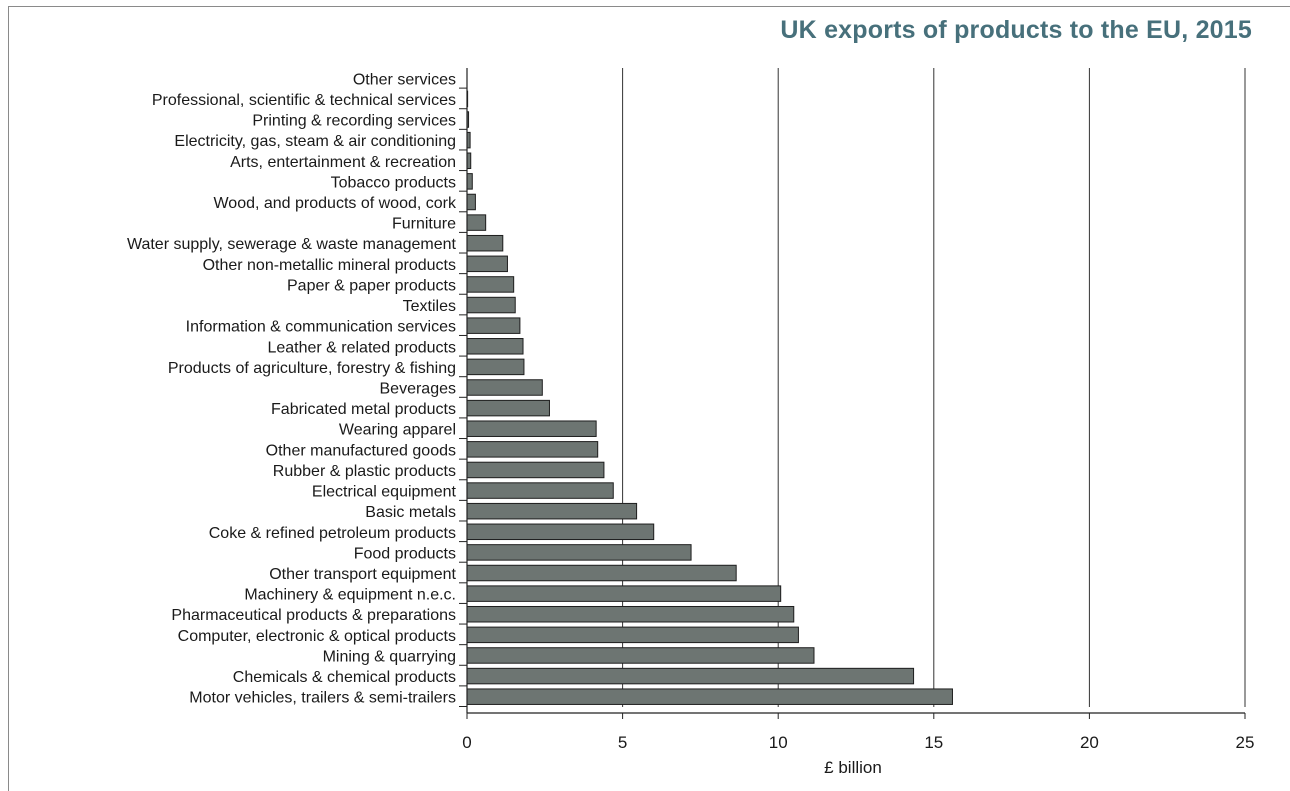 This screenshot has width=1290, height=791. I want to click on category-label: Printing & recording services, so click(354, 121).